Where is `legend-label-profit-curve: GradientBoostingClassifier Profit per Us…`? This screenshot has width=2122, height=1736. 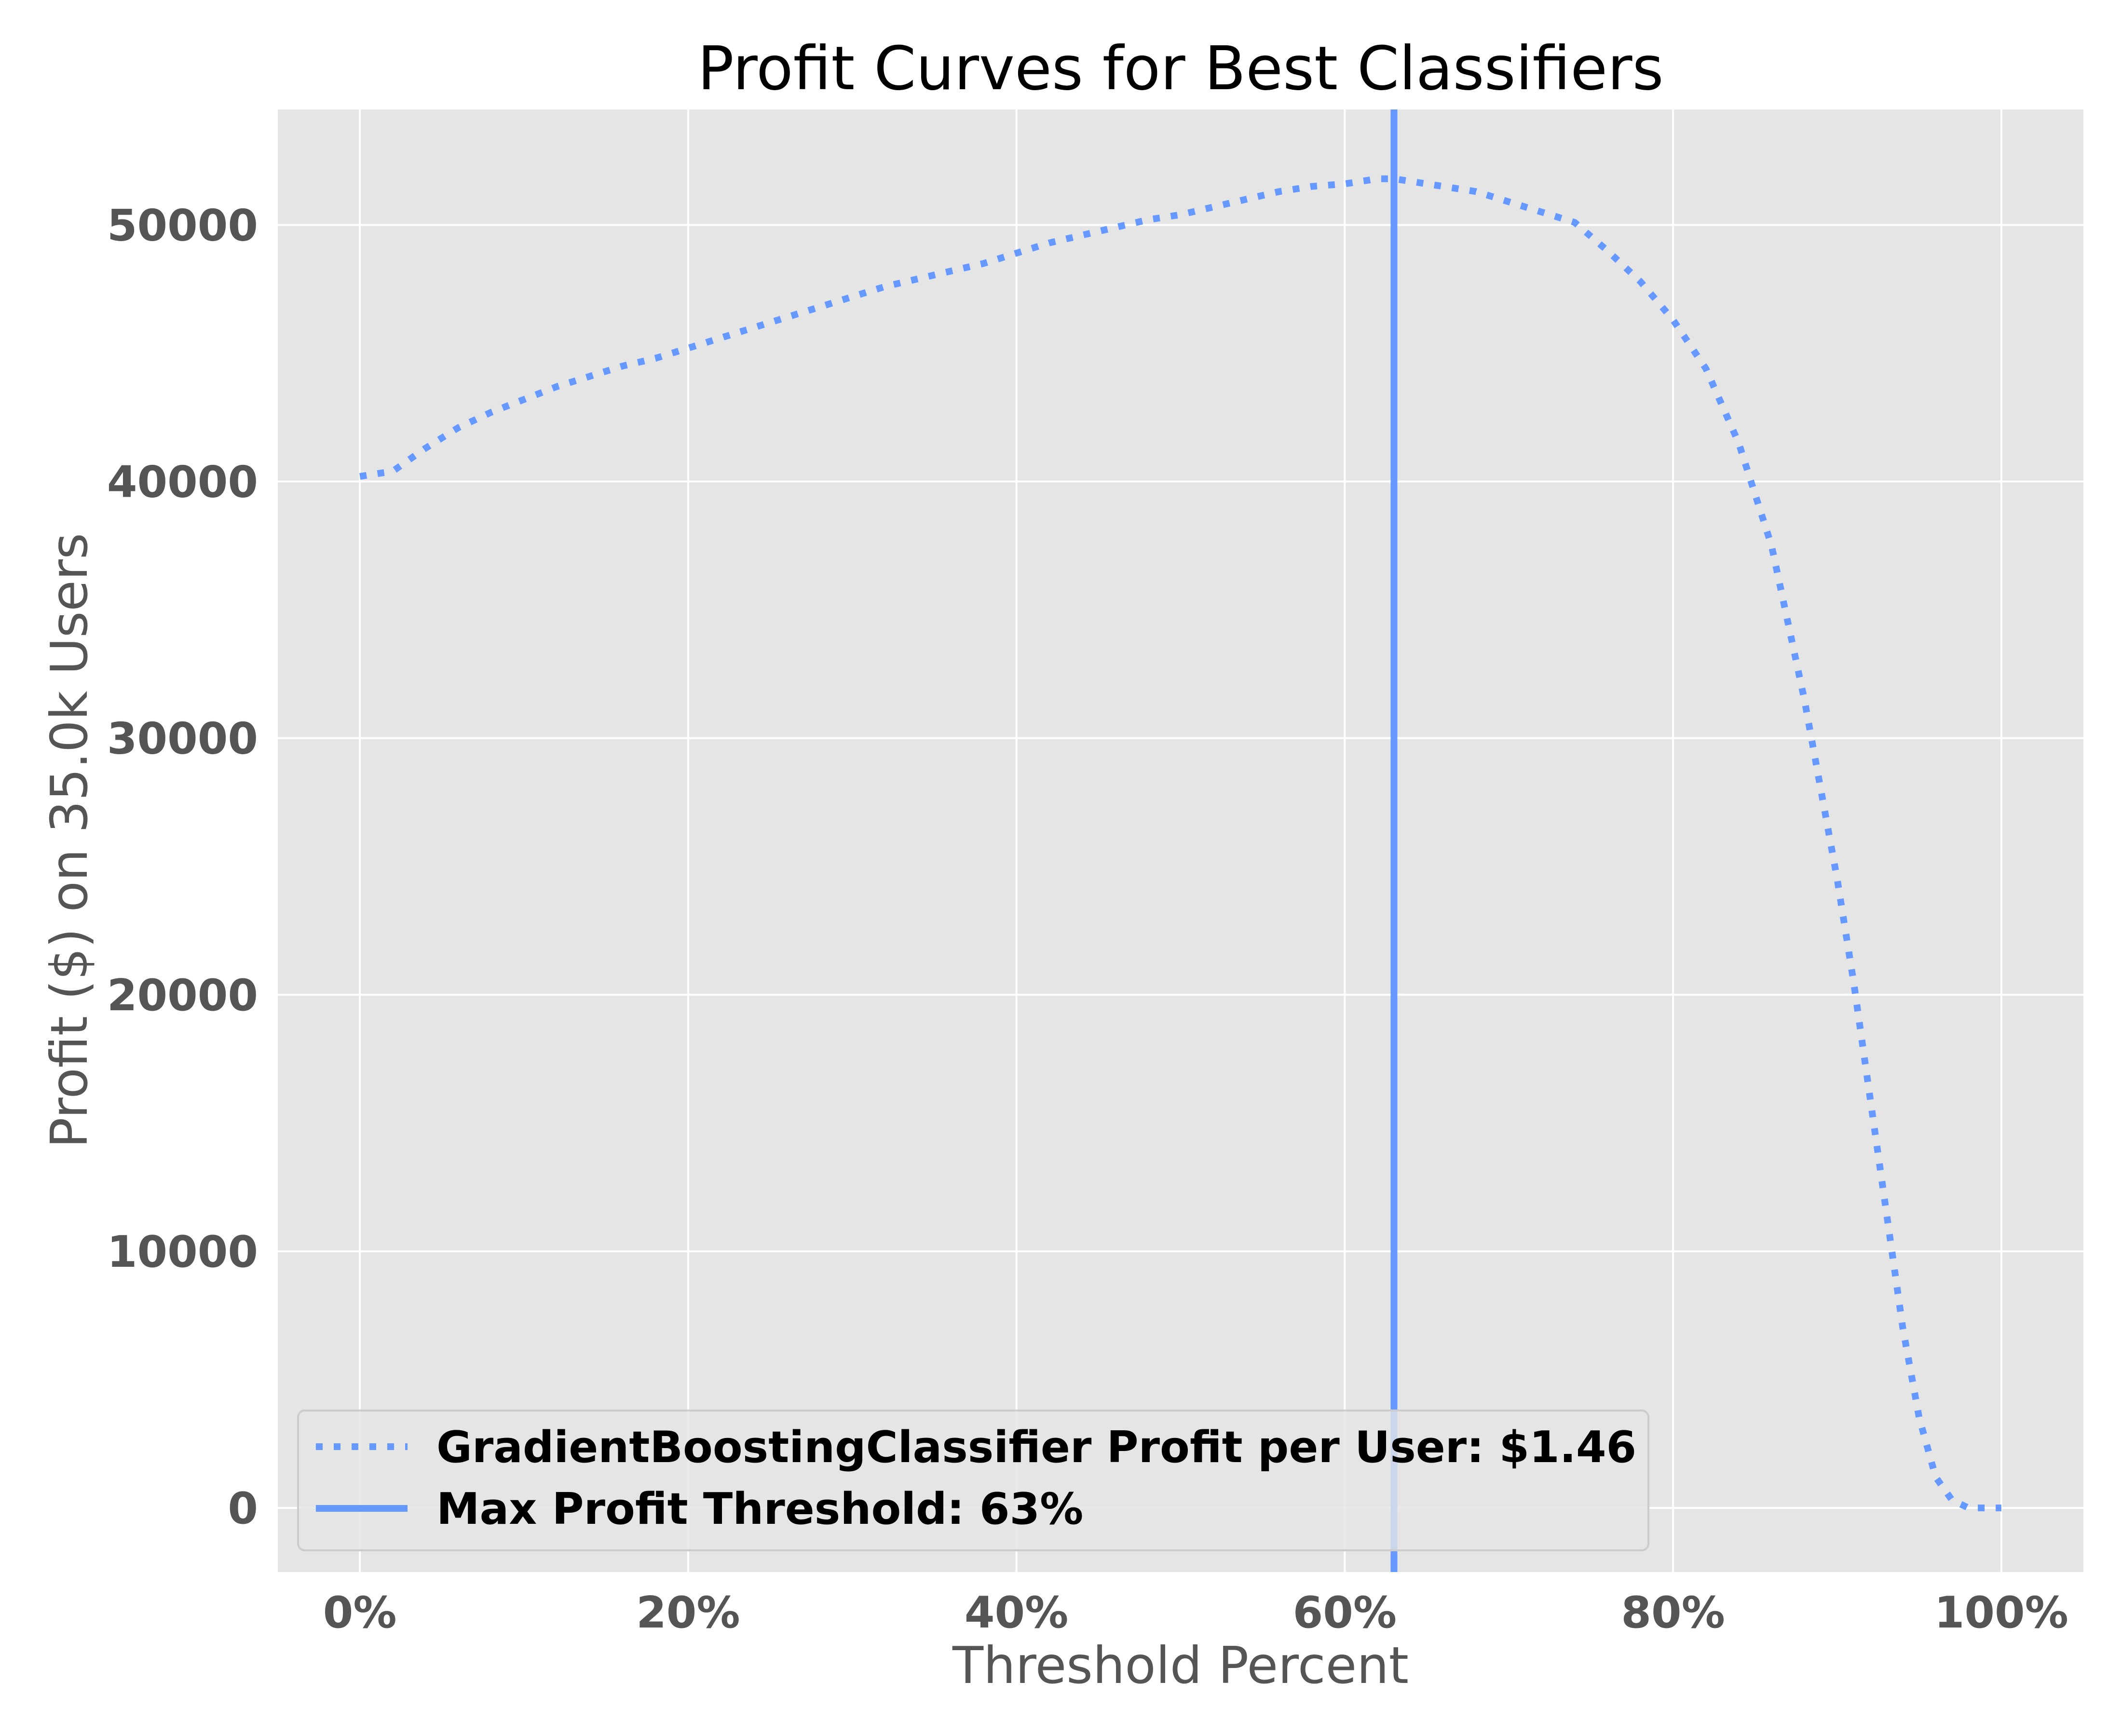
legend-label-profit-curve: GradientBoostingClassifier Profit per Us… is located at coordinates (1036, 1448).